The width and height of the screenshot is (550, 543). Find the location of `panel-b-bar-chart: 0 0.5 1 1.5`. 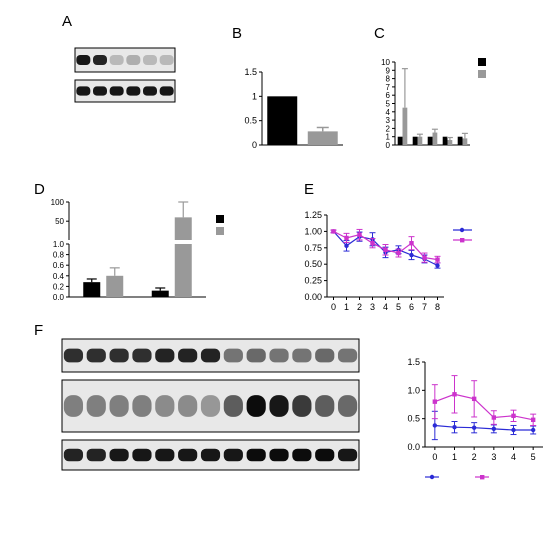

panel-b-bar-chart: 0 0.5 1 1.5 is located at coordinates (293, 108).